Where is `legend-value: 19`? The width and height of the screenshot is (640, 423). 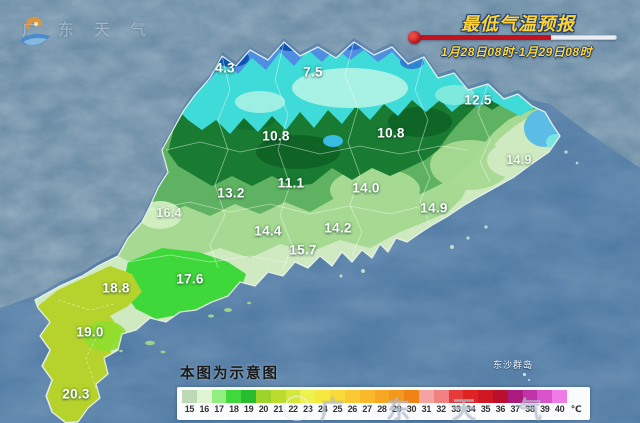
legend-value: 19 is located at coordinates (248, 409).